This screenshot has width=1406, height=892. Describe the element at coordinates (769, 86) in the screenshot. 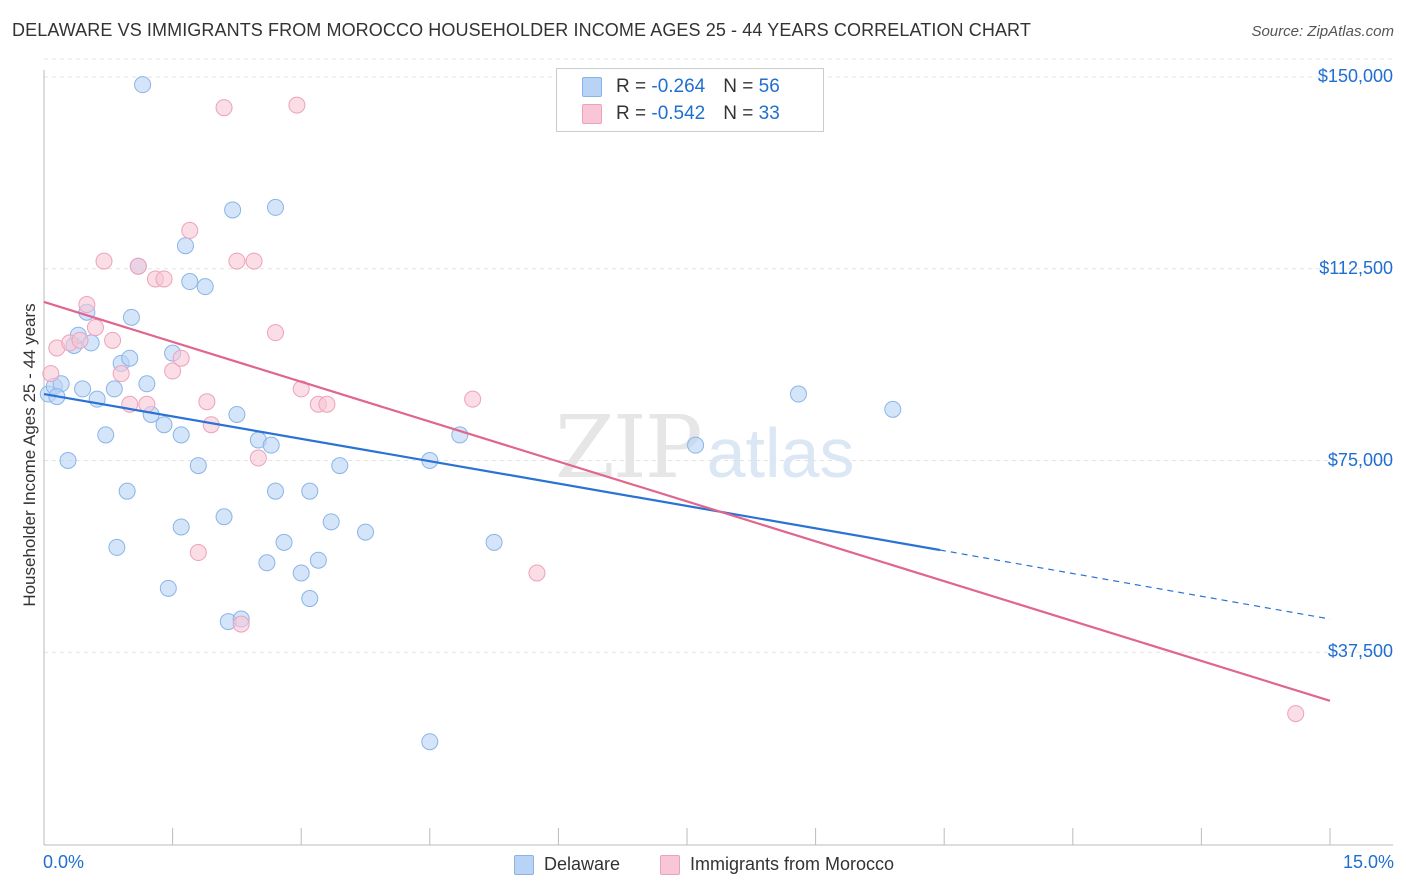

I see `n-value: 56` at that location.